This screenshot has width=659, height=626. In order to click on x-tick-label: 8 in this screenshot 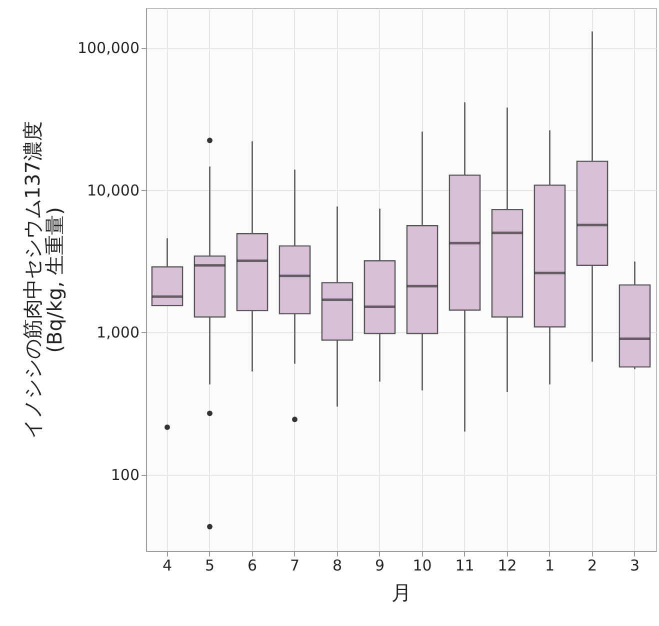, I will do `click(337, 565)`.